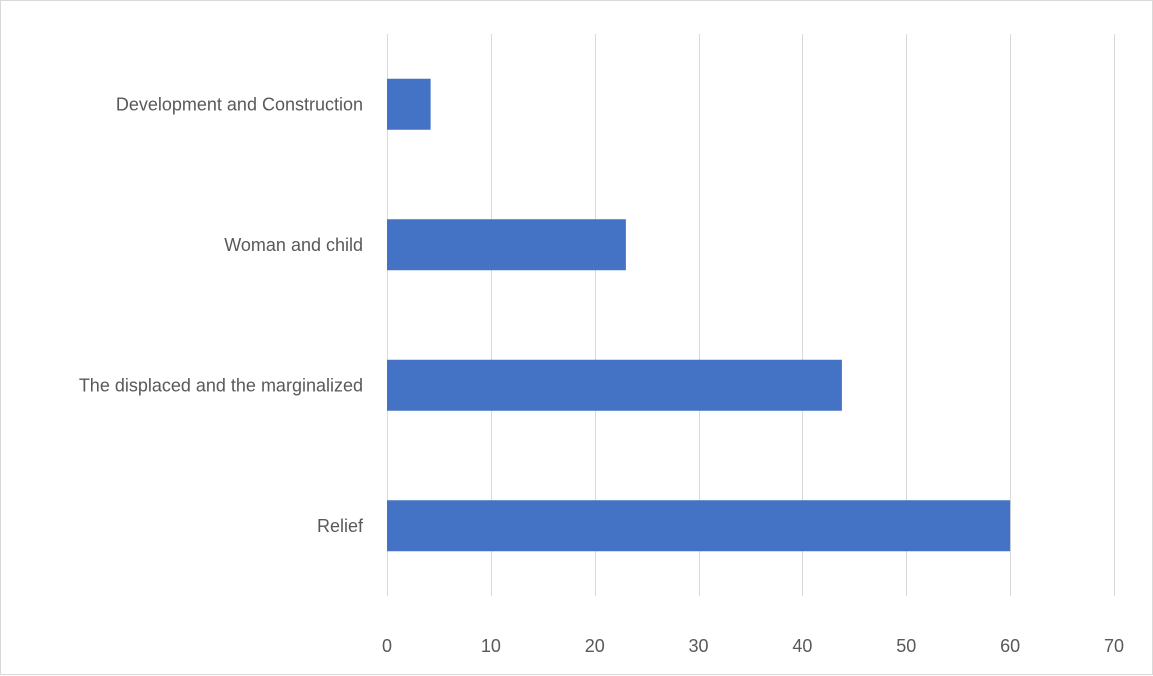  I want to click on category-label: Development and Construction, so click(239, 104).